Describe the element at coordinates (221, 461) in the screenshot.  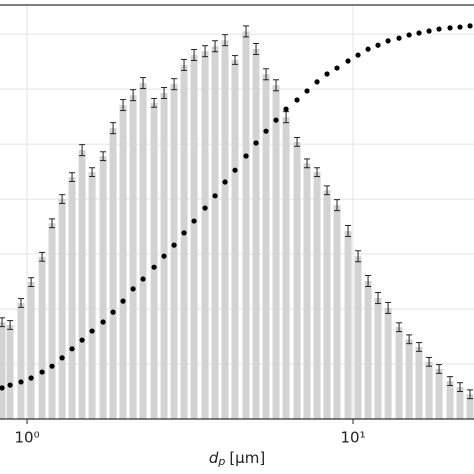
I see `x-label-subscript: p` at that location.